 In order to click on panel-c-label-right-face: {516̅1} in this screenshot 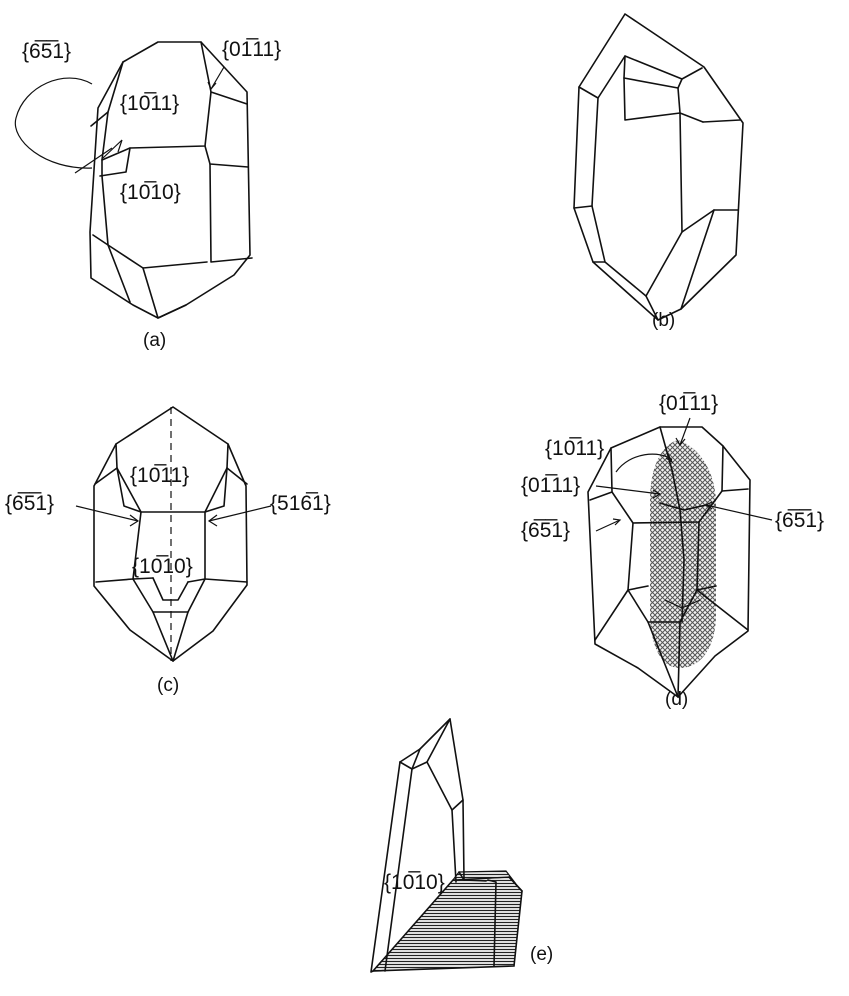, I will do `click(300, 503)`.